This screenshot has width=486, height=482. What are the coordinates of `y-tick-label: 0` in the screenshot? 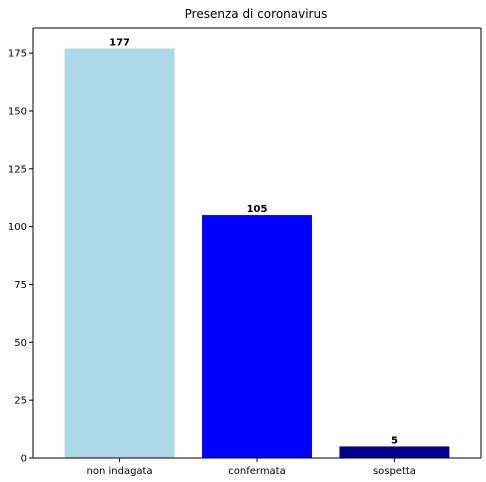 It's located at (24, 459).